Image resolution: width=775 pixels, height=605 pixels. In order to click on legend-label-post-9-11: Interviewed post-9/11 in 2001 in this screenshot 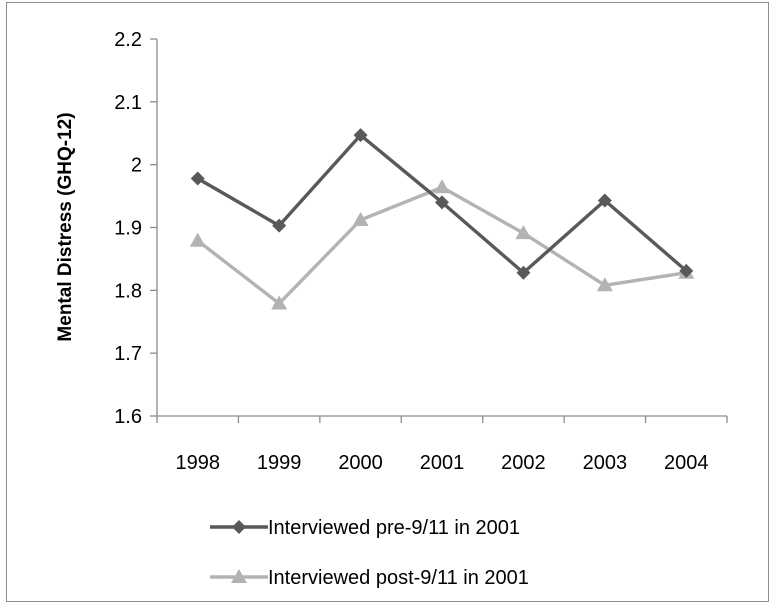, I will do `click(398, 578)`.